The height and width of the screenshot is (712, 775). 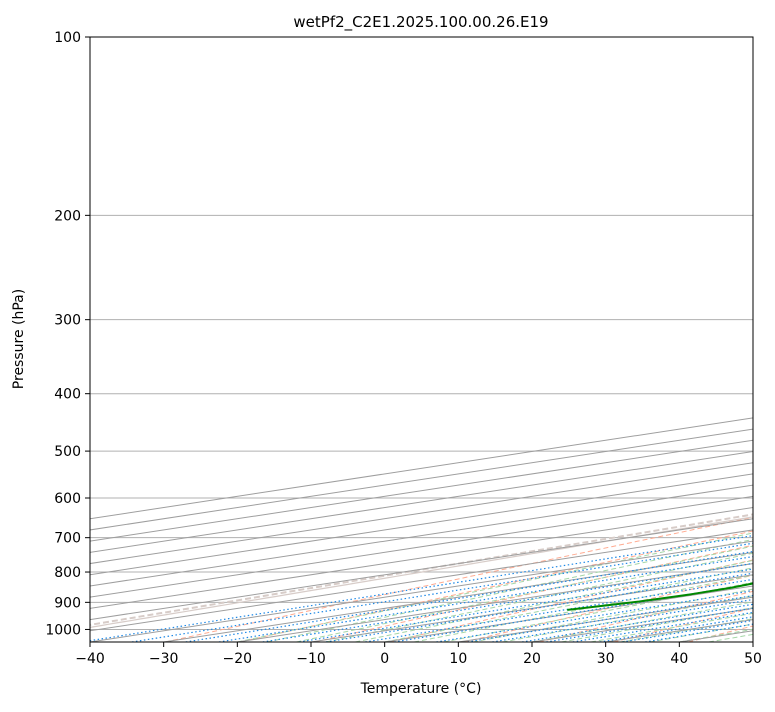 I want to click on x-tick-label: −20, so click(x=238, y=659).